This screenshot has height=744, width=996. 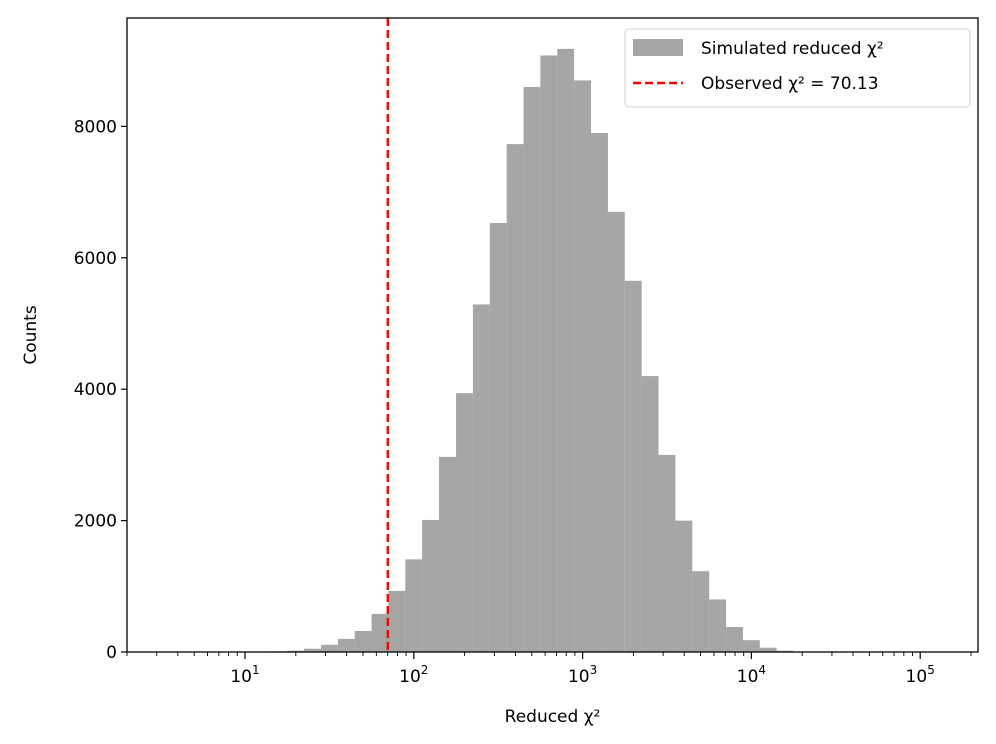 What do you see at coordinates (413, 675) in the screenshot?
I see `x-tick-label: 10²` at bounding box center [413, 675].